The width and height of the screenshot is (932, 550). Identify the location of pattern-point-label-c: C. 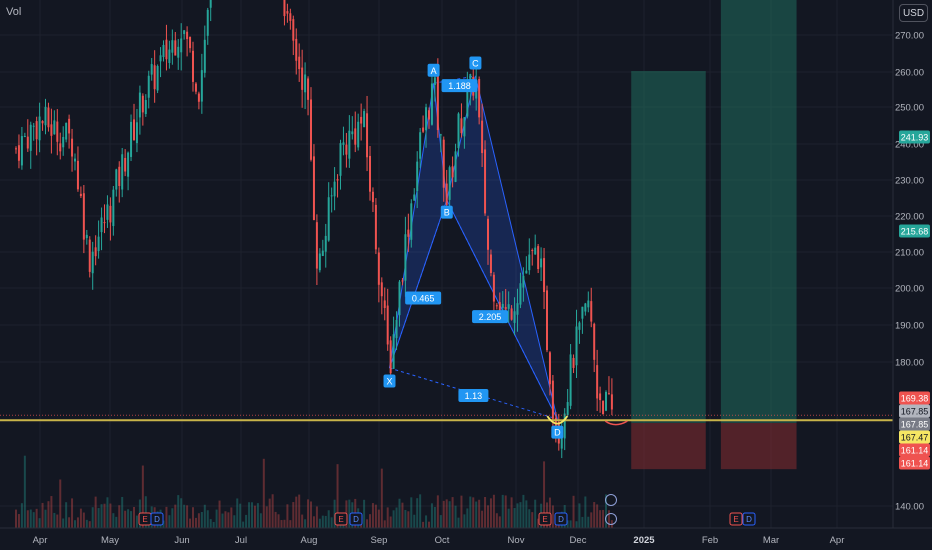
(475, 63).